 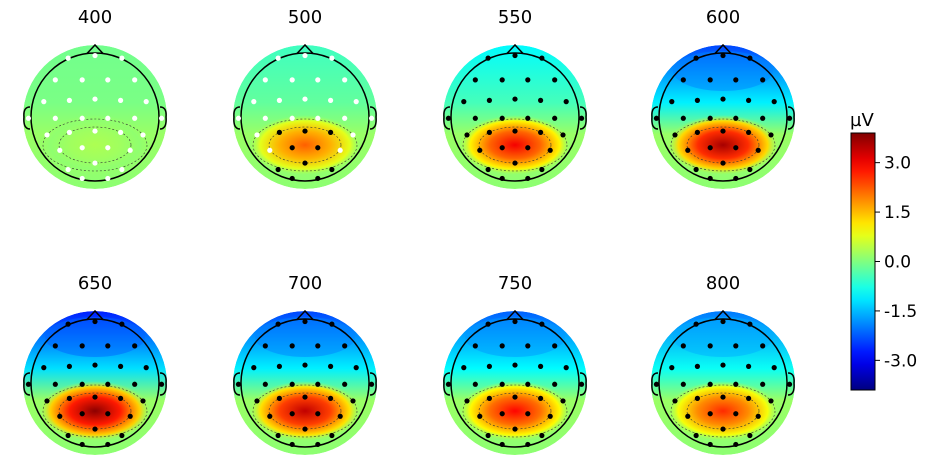 I want to click on topomap-700: 700, so click(x=305, y=364).